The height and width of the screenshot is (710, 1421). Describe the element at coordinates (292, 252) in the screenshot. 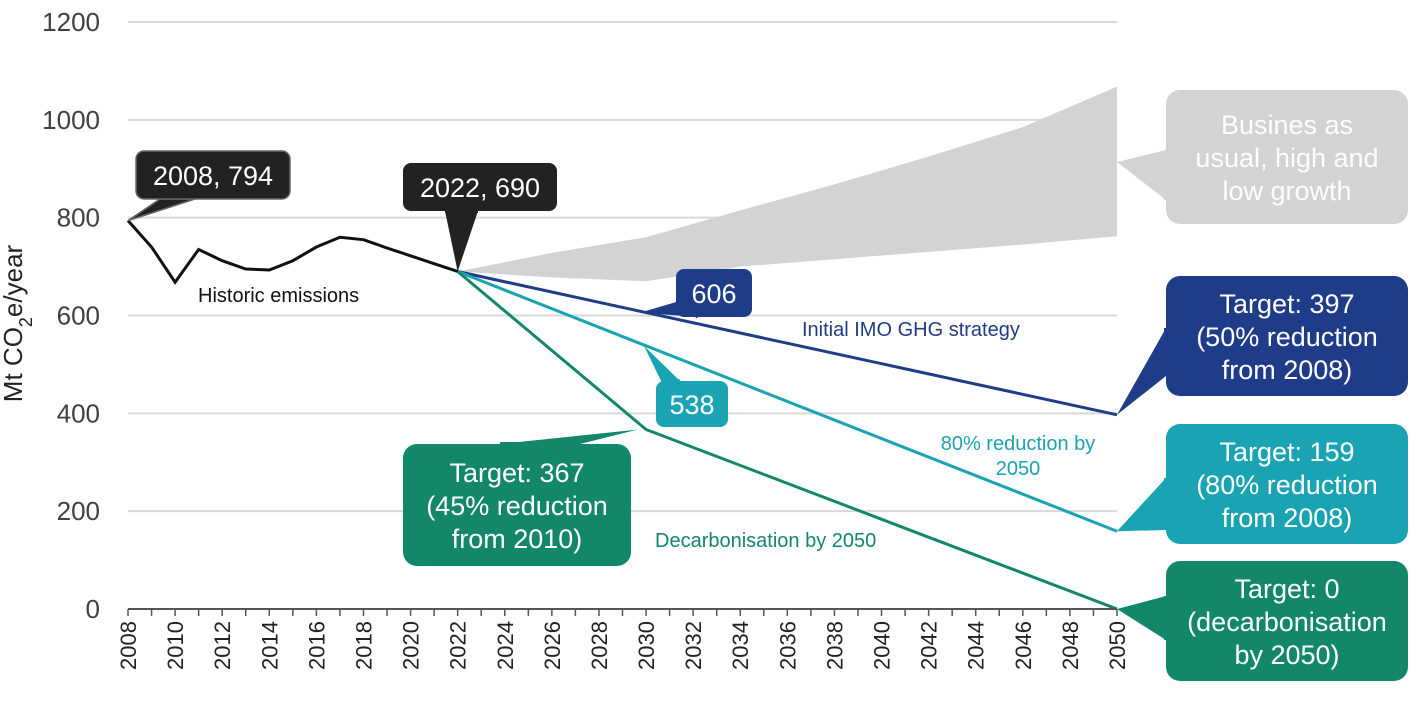

I see `historic-emissions-line` at that location.